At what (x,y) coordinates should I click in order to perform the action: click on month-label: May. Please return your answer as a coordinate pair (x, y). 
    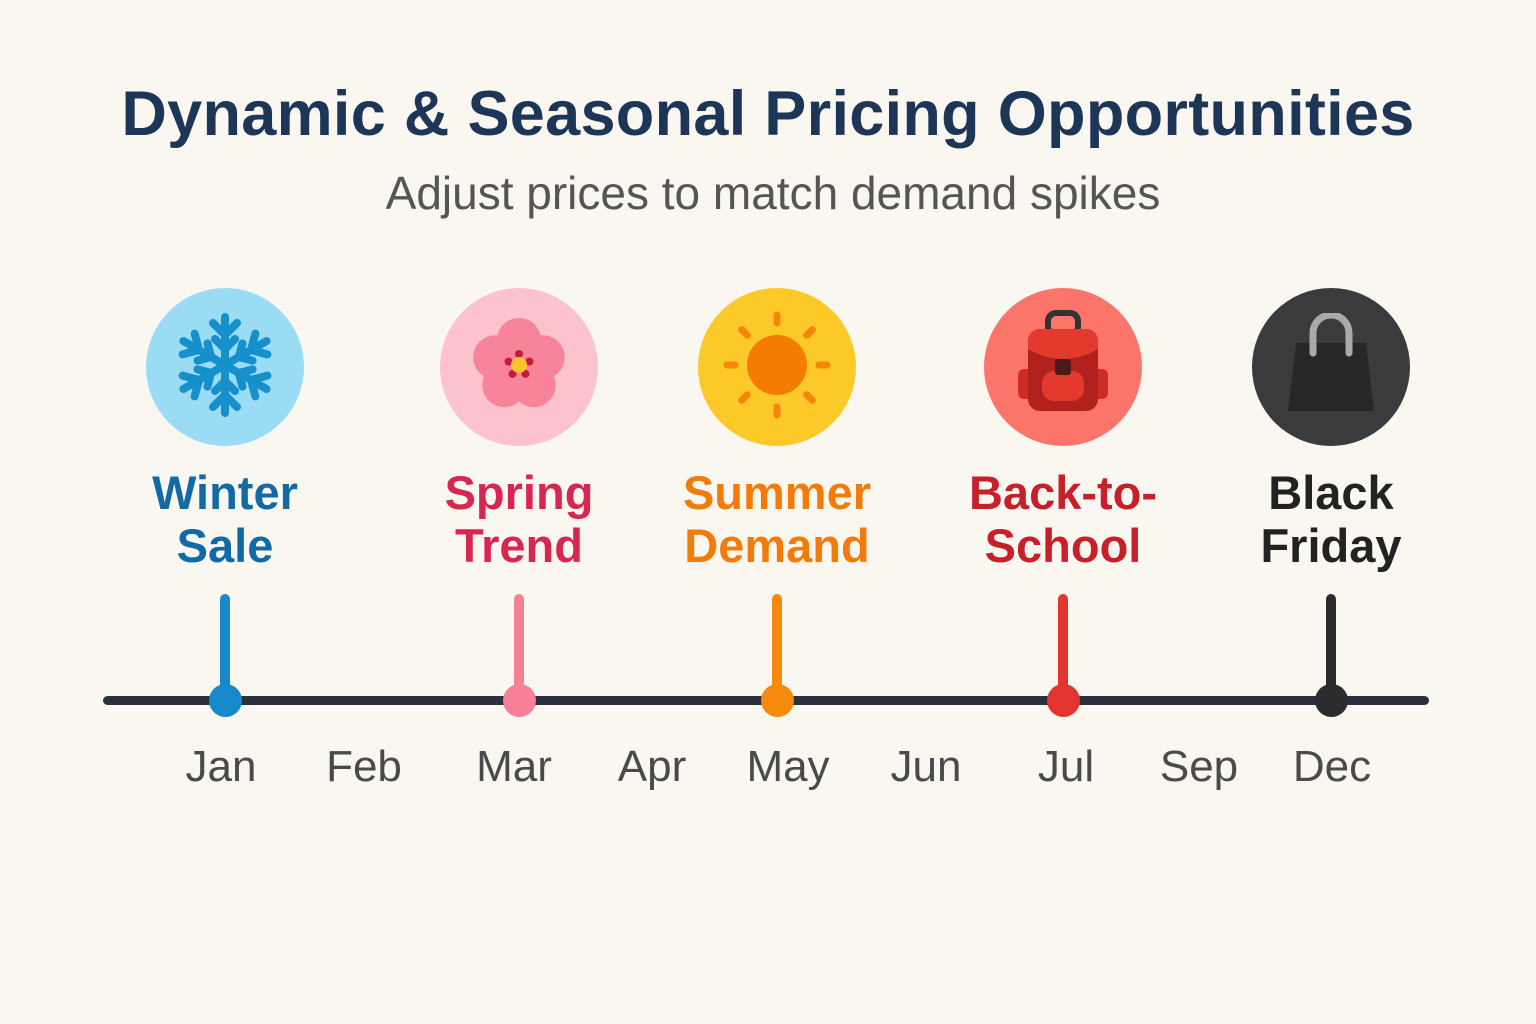
    Looking at the image, I should click on (788, 766).